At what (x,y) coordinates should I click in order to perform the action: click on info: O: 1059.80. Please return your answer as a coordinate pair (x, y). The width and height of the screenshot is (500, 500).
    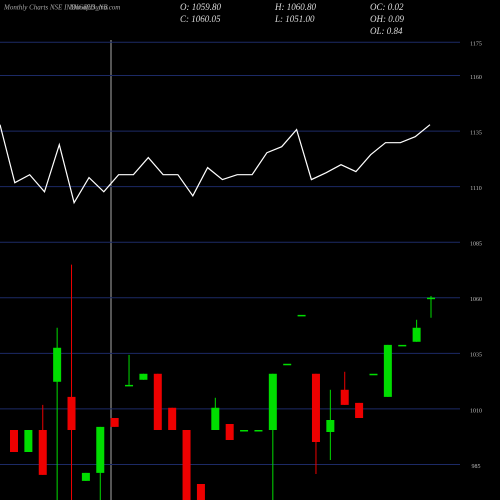
    Looking at the image, I should click on (200, 7).